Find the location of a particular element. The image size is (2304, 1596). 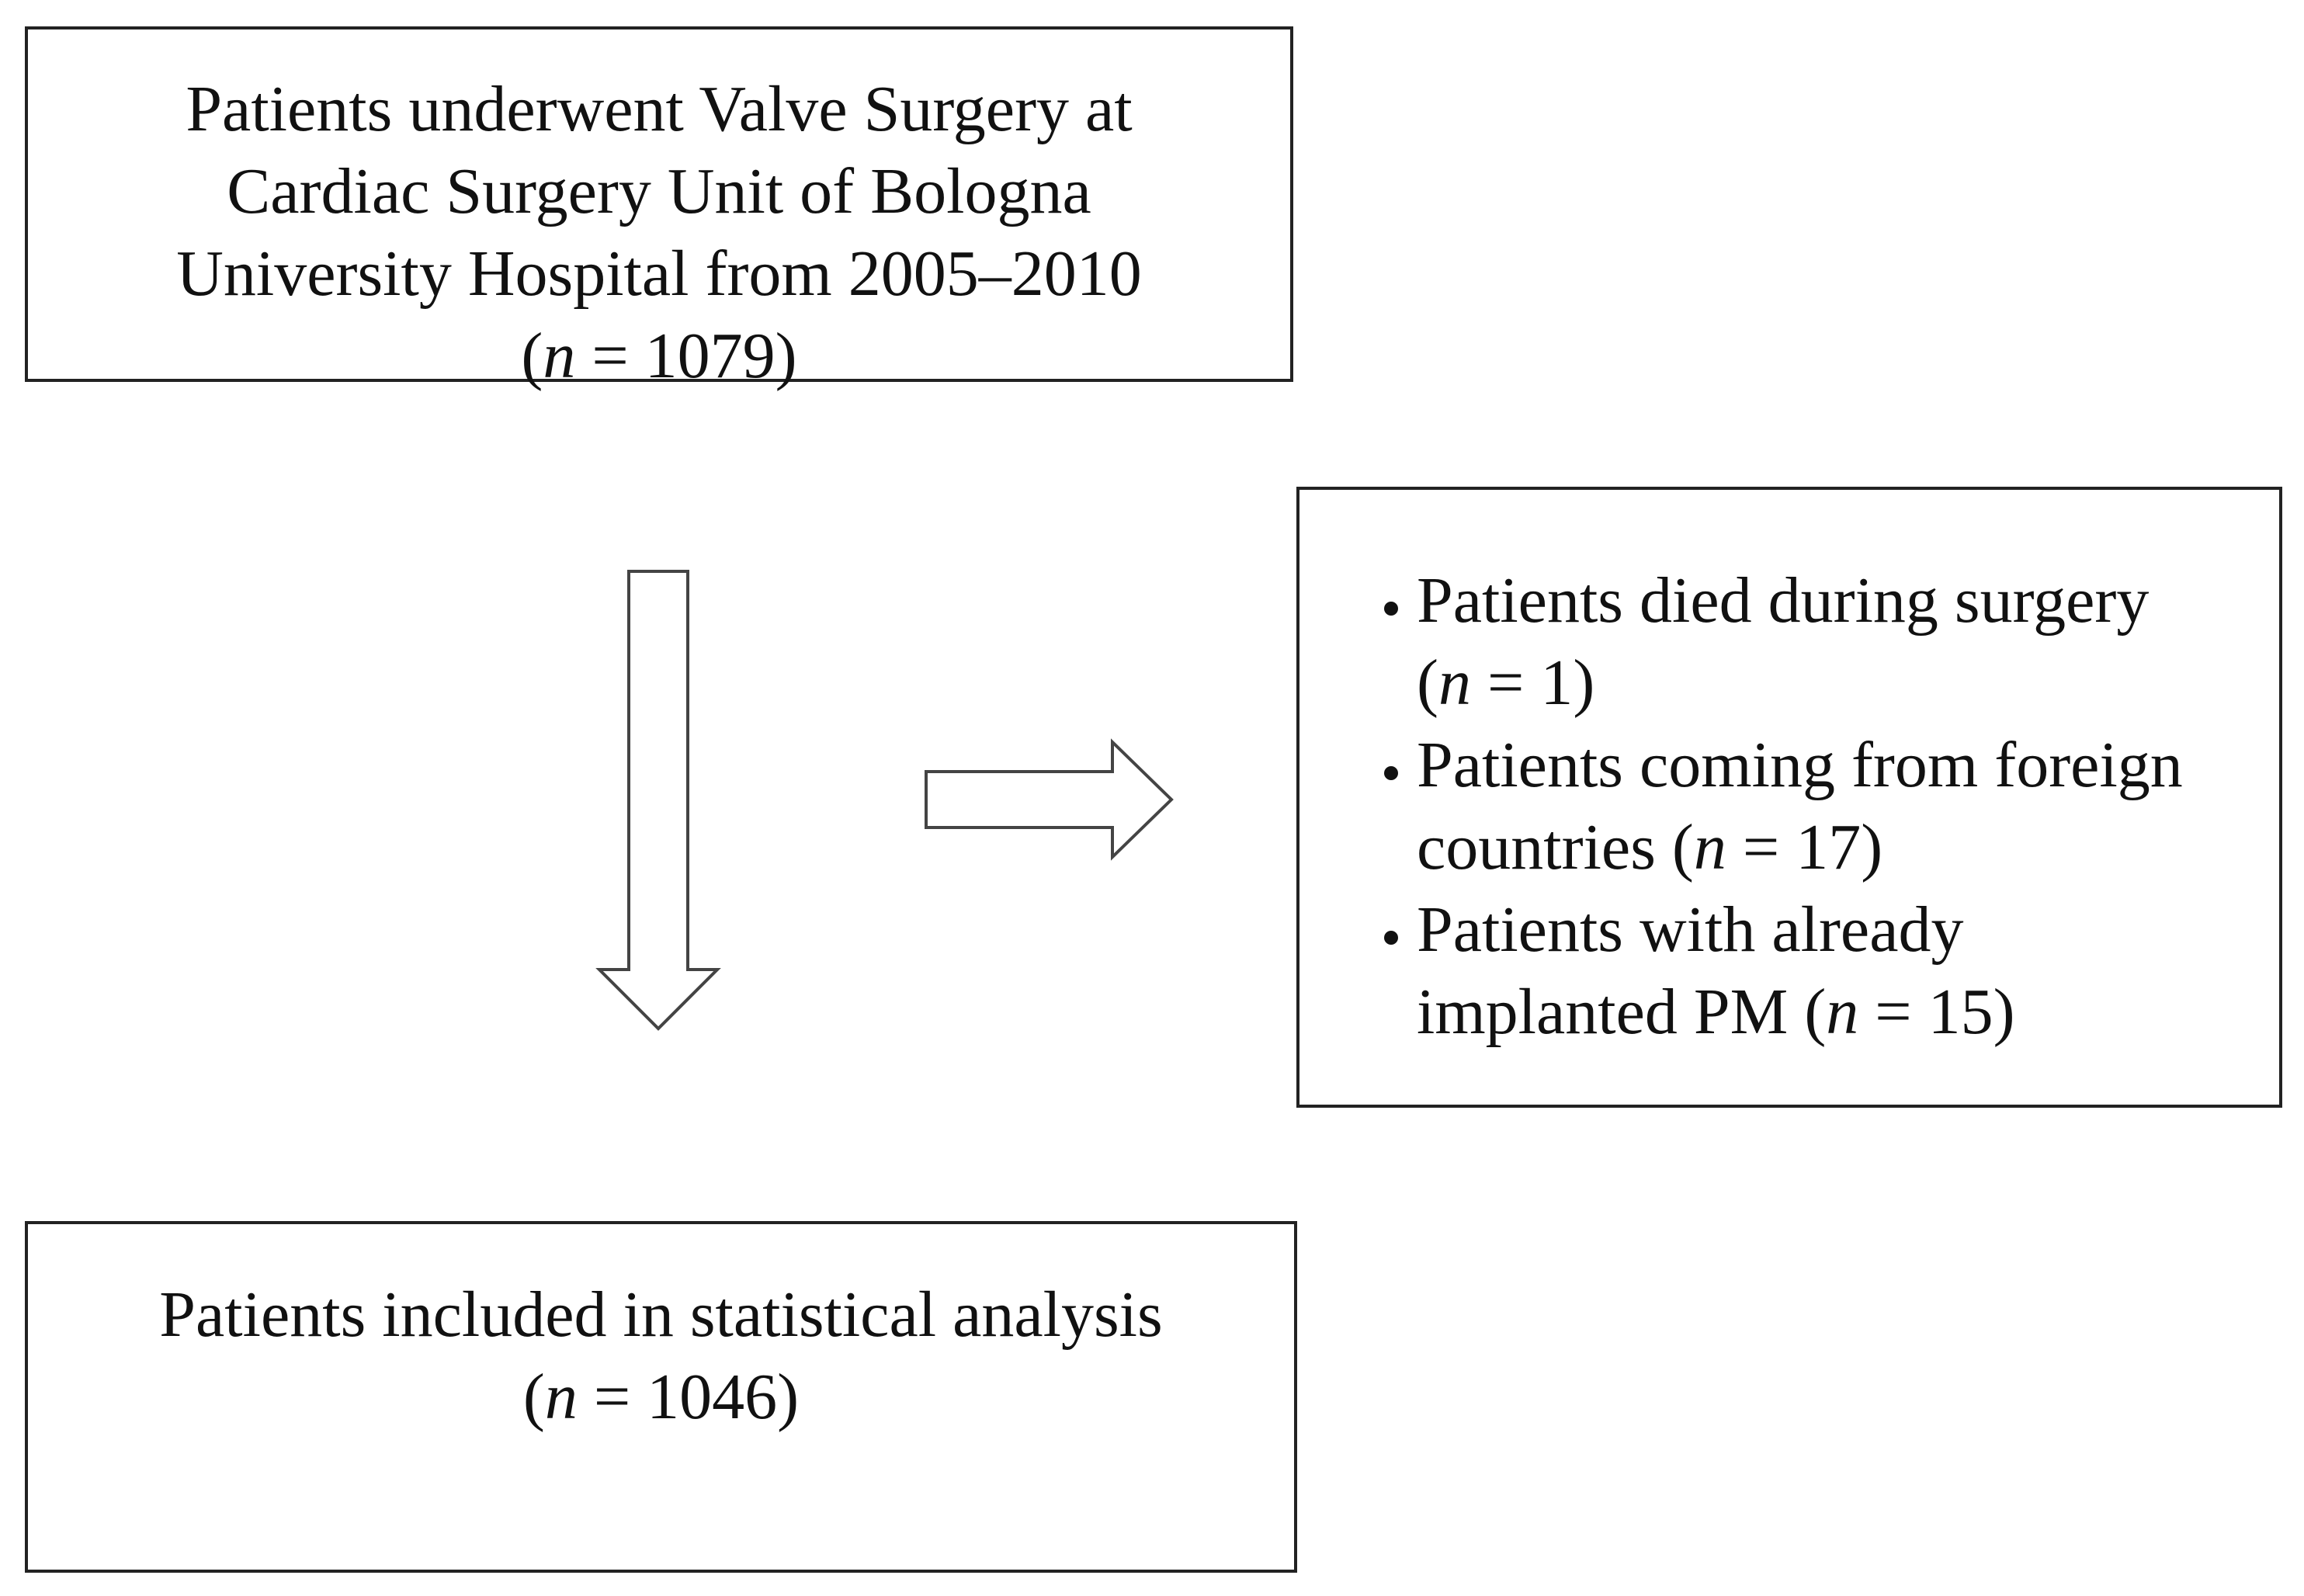

count-value: = 1046) is located at coordinates (688, 1397).